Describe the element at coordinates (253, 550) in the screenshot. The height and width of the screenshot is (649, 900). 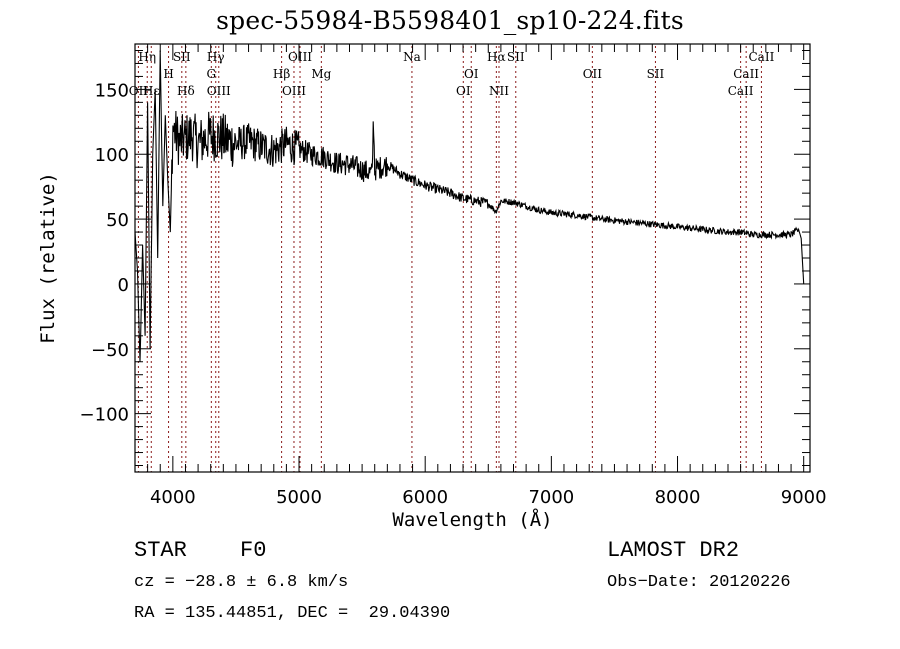
I see `object-subclass: F0` at that location.